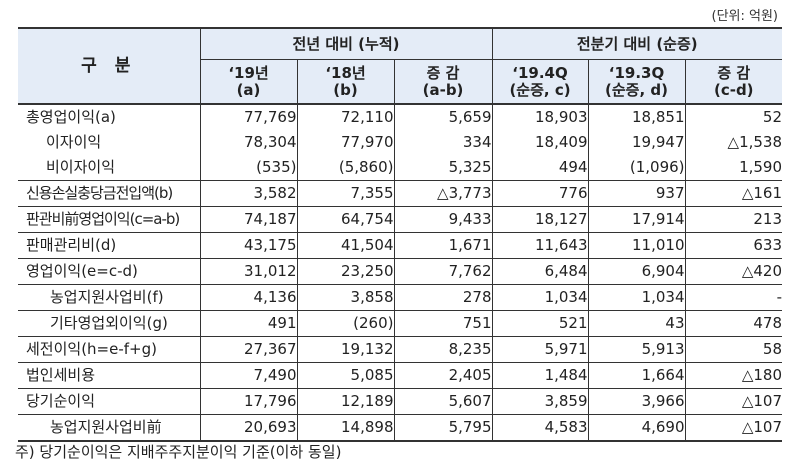 Image resolution: width=800 pixels, height=470 pixels. Describe the element at coordinates (636, 219) in the screenshot. I see `cell: 17,914` at that location.